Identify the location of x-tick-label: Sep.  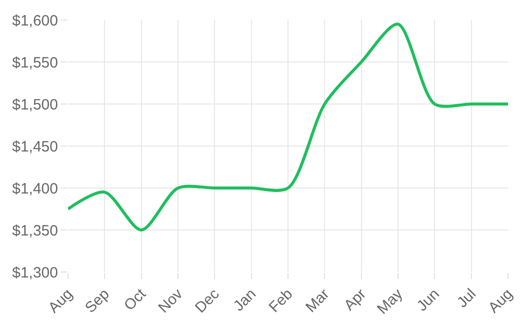
(97, 301).